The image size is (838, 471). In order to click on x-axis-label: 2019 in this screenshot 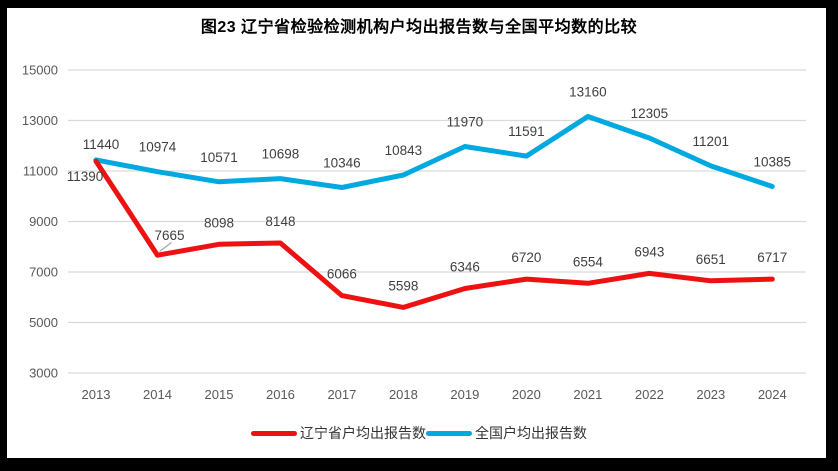, I will do `click(464, 394)`.